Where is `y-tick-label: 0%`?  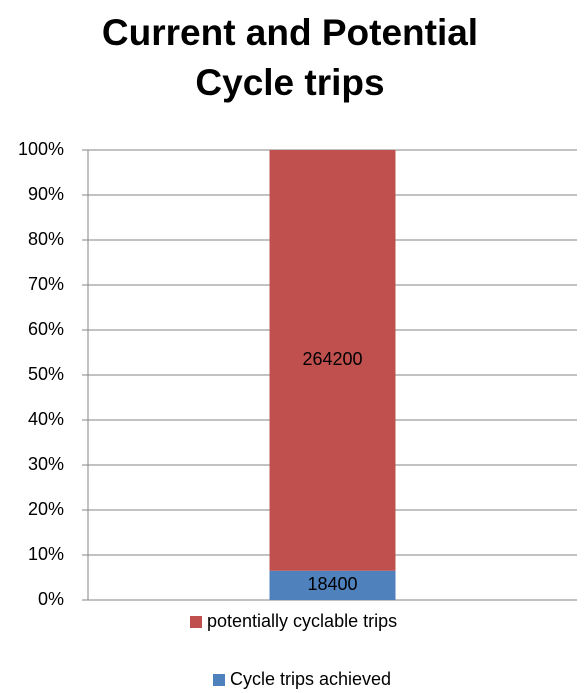
y-tick-label: 0% is located at coordinates (51, 599).